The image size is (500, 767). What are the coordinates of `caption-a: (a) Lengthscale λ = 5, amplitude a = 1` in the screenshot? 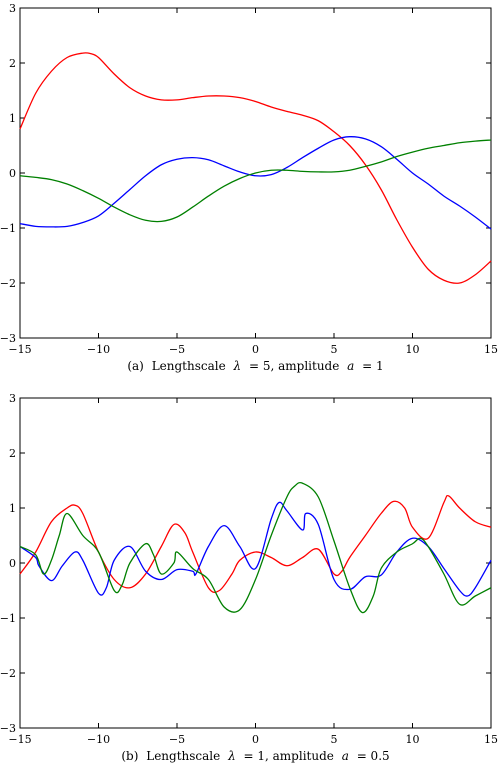 It's located at (255, 366).